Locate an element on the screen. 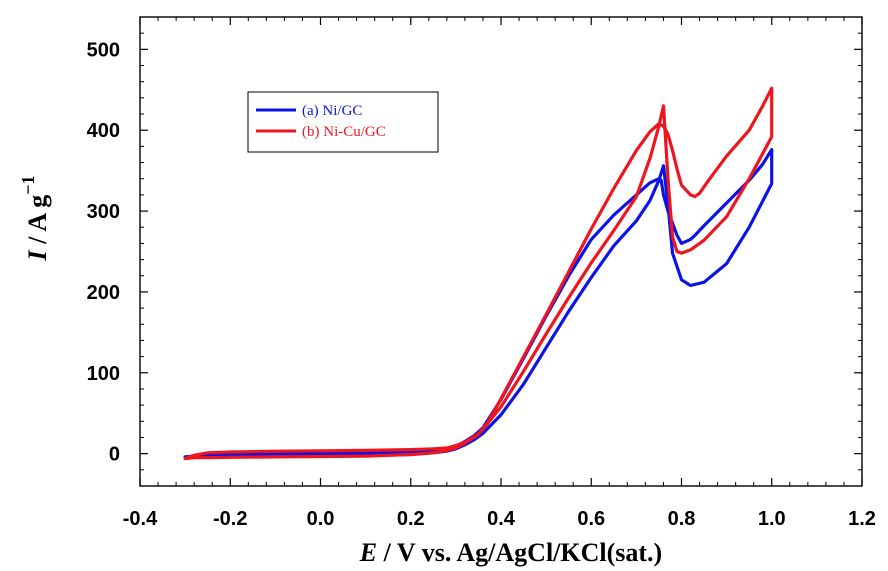 The width and height of the screenshot is (888, 571). y-tick-label: 100 is located at coordinates (103, 374).